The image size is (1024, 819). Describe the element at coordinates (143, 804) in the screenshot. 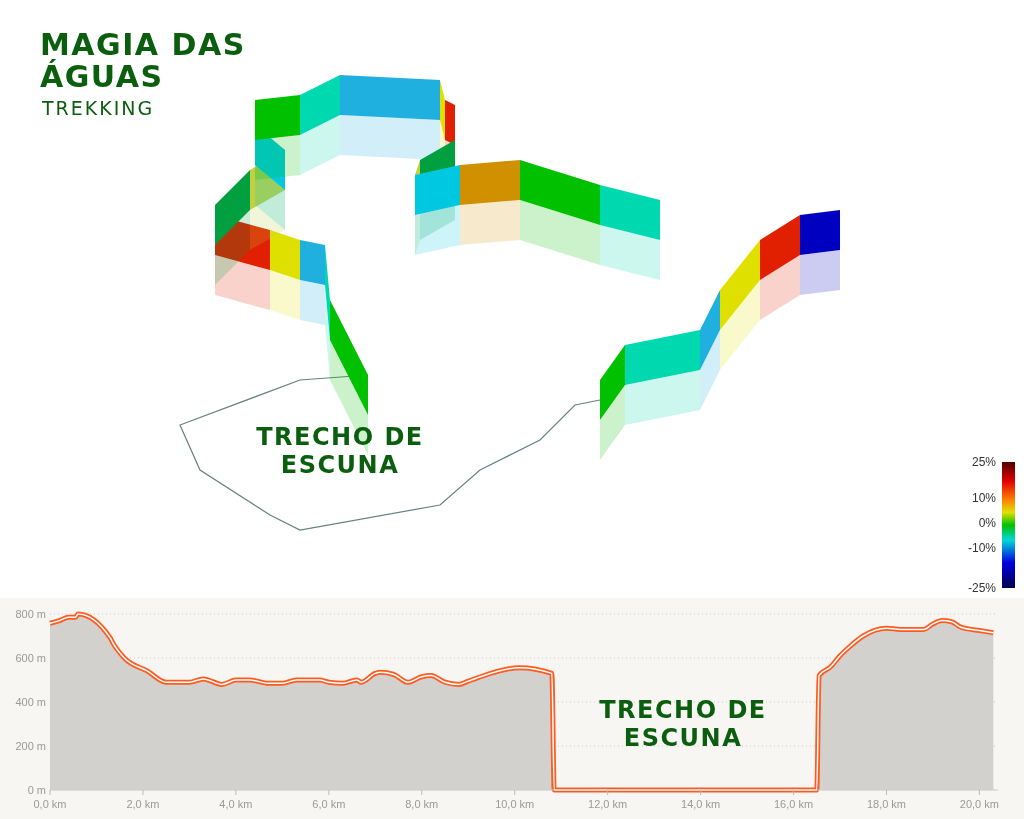

I see `x-tick-label: 2,0 km` at that location.